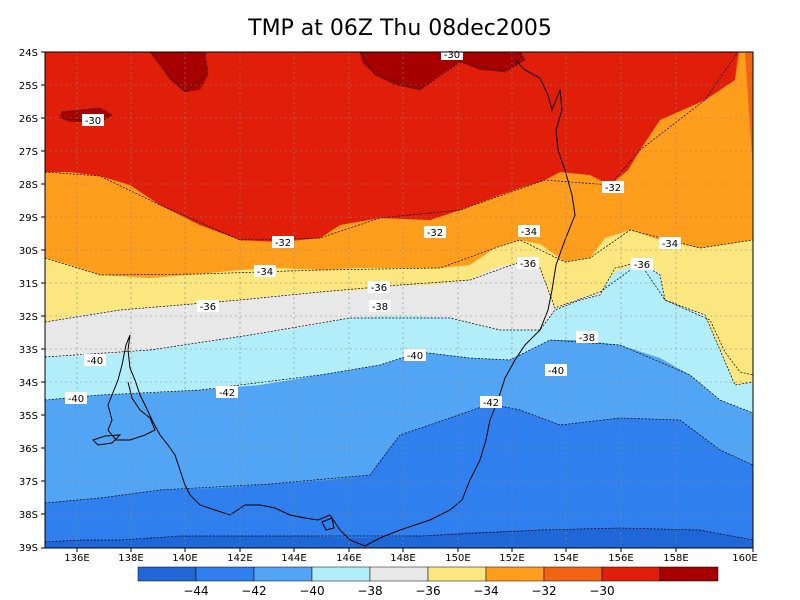 The image size is (800, 600). Describe the element at coordinates (28, 284) in the screenshot. I see `lat-label: 31S` at that location.